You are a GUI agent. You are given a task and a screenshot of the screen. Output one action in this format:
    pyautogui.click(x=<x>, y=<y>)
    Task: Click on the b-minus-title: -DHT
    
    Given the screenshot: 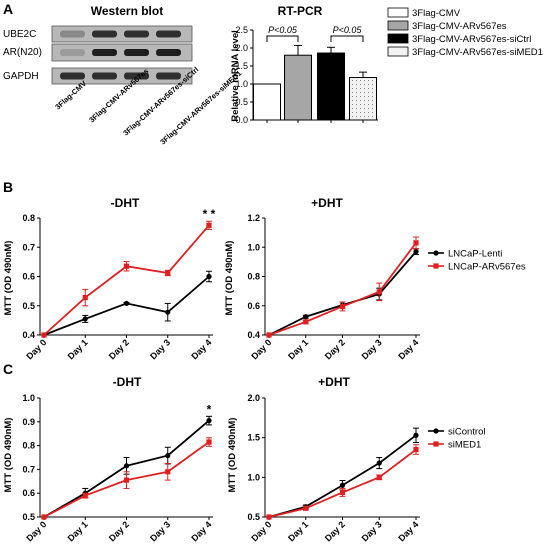 What is the action you would take?
    pyautogui.click(x=125, y=203)
    